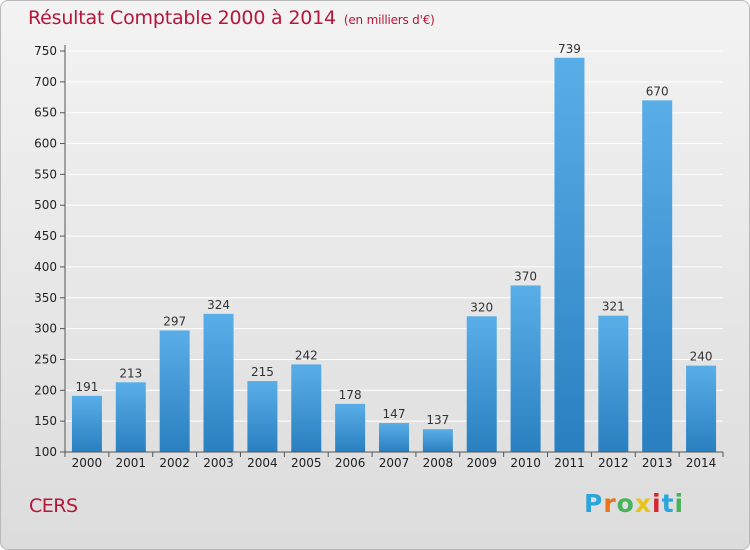 The height and width of the screenshot is (550, 750). Describe the element at coordinates (569, 463) in the screenshot. I see `x-tick-label: 2011` at that location.